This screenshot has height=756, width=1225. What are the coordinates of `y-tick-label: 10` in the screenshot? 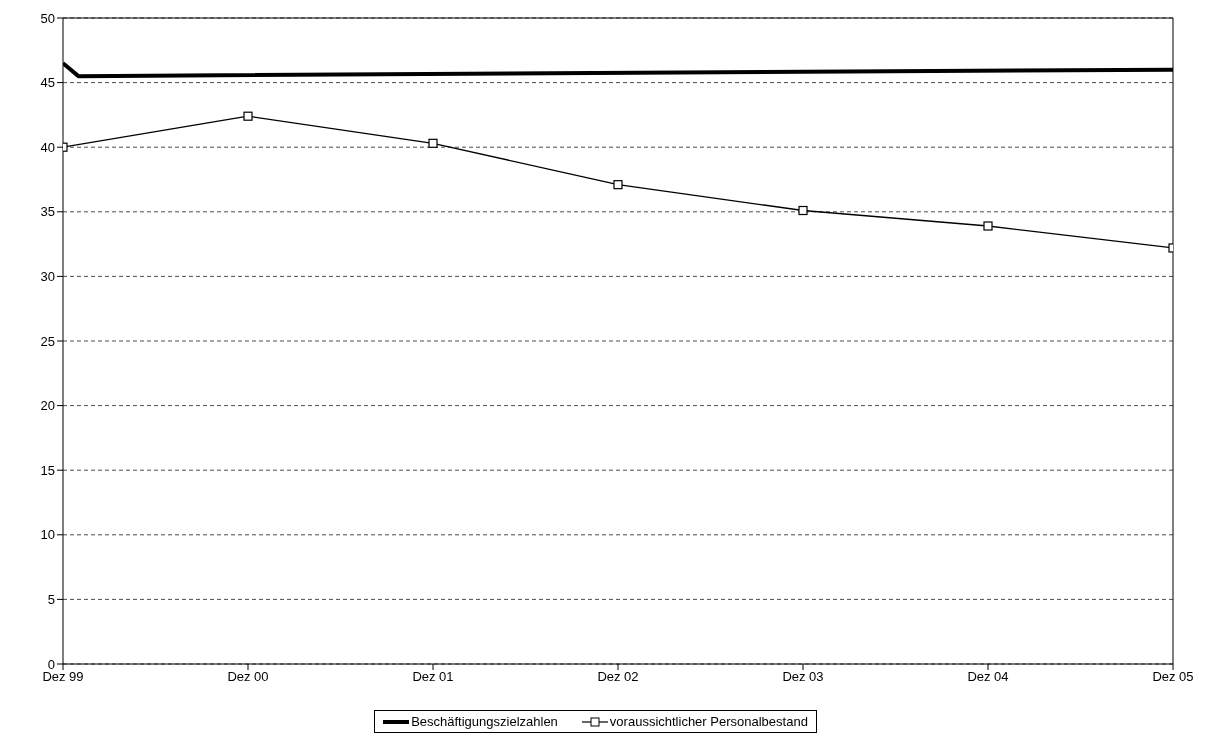 It's located at (47, 535).